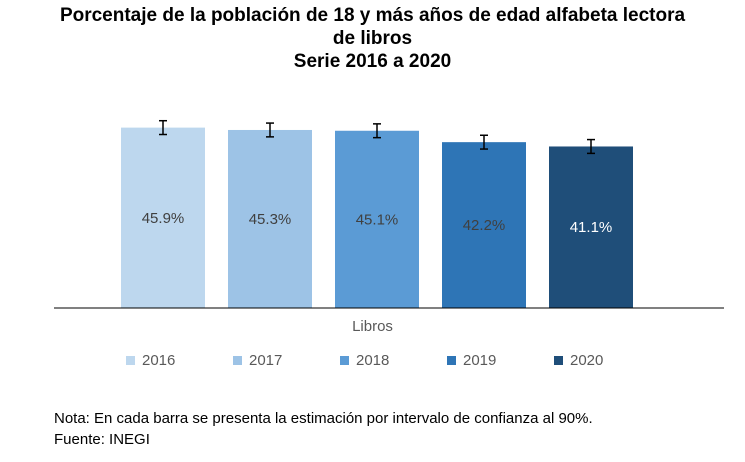 The image size is (745, 462). I want to click on error-bar-2017, so click(270, 130).